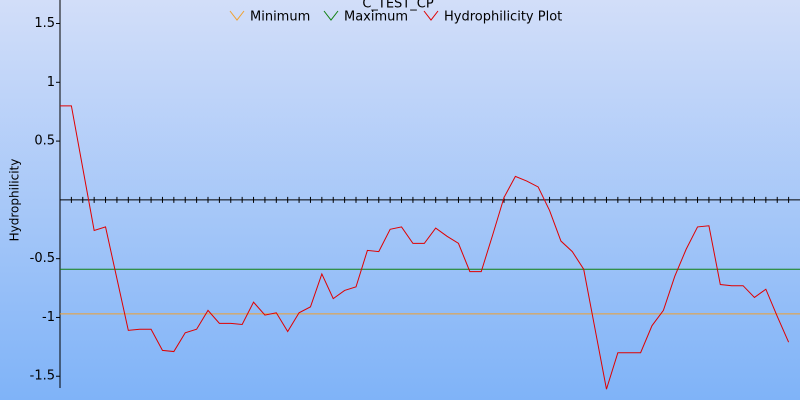 This screenshot has height=400, width=800. I want to click on y-tick-label: 1, so click(51, 82).